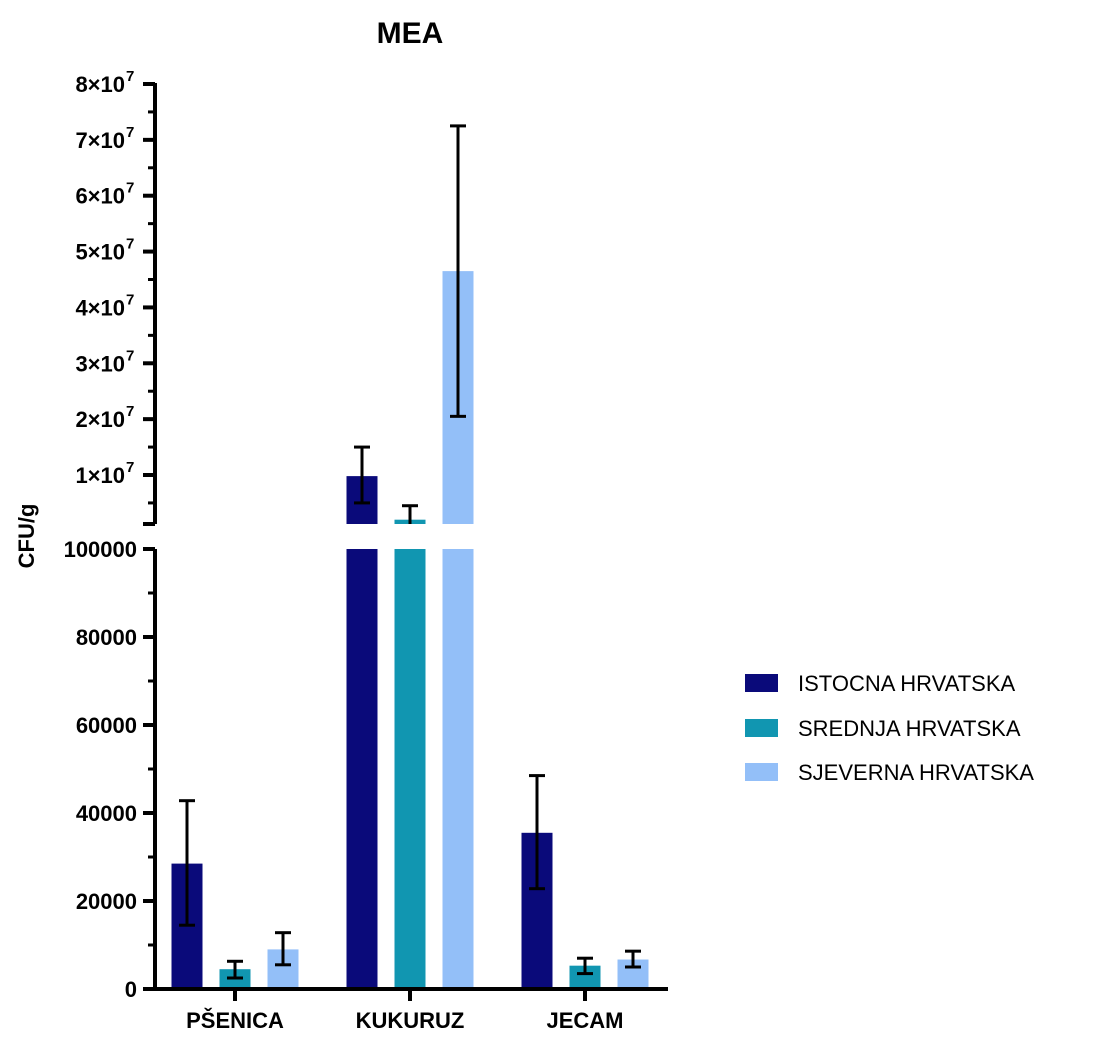 Image resolution: width=1100 pixels, height=1037 pixels. Describe the element at coordinates (100, 475) in the screenshot. I see `y-tick-label: 1×10` at that location.